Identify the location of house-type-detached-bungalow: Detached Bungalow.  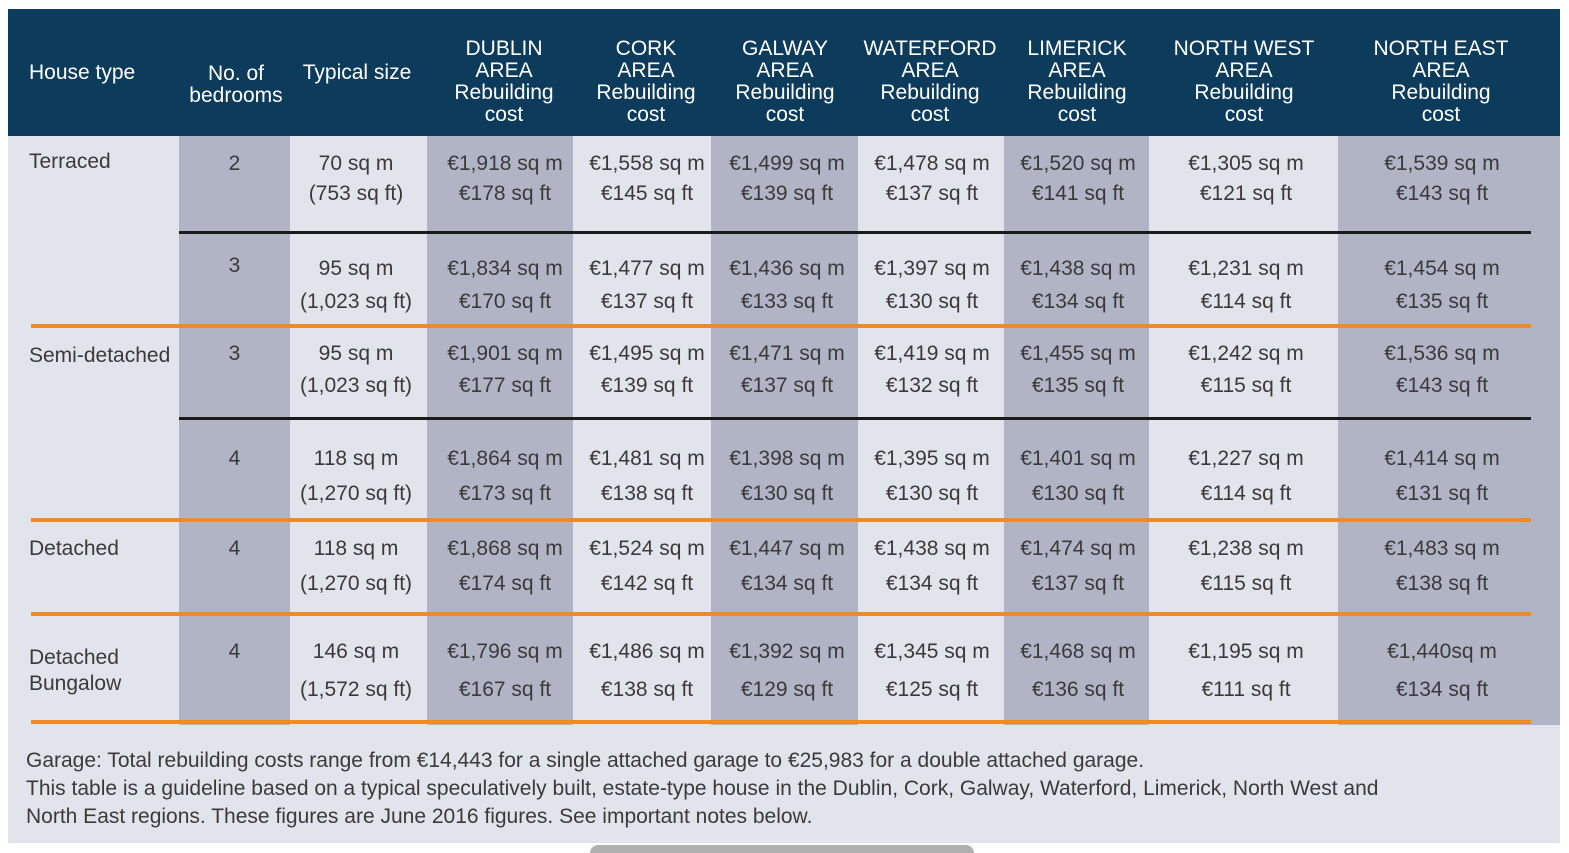
(75, 670).